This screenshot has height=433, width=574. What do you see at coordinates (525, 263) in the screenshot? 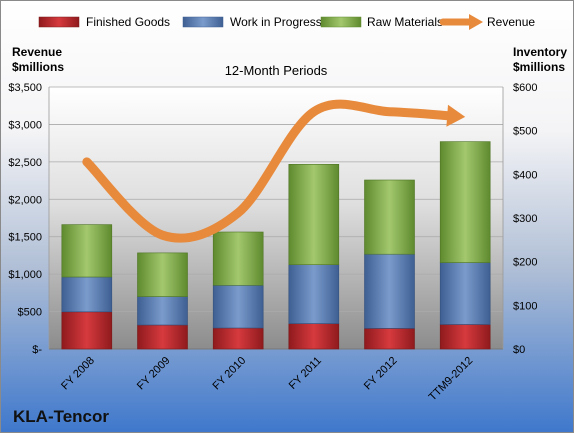
I see `right-tick-label: $200` at bounding box center [525, 263].